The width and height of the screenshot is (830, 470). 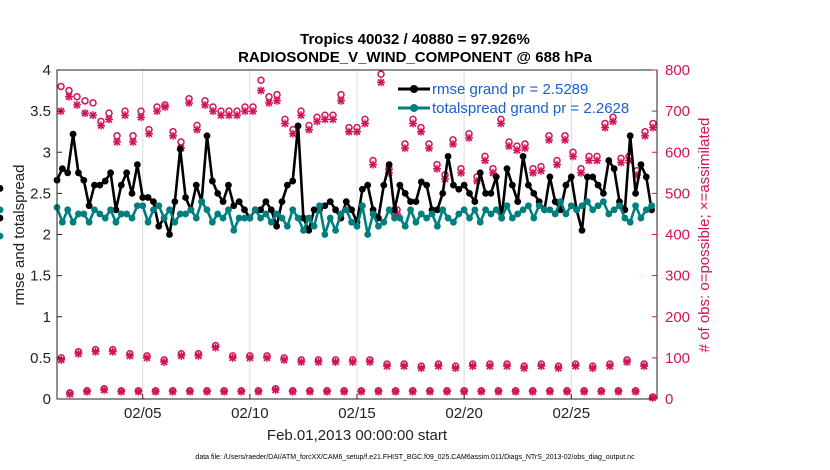 What do you see at coordinates (357, 435) in the screenshot?
I see `x-axis-label: Feb.01,2013 00:00:00 start` at bounding box center [357, 435].